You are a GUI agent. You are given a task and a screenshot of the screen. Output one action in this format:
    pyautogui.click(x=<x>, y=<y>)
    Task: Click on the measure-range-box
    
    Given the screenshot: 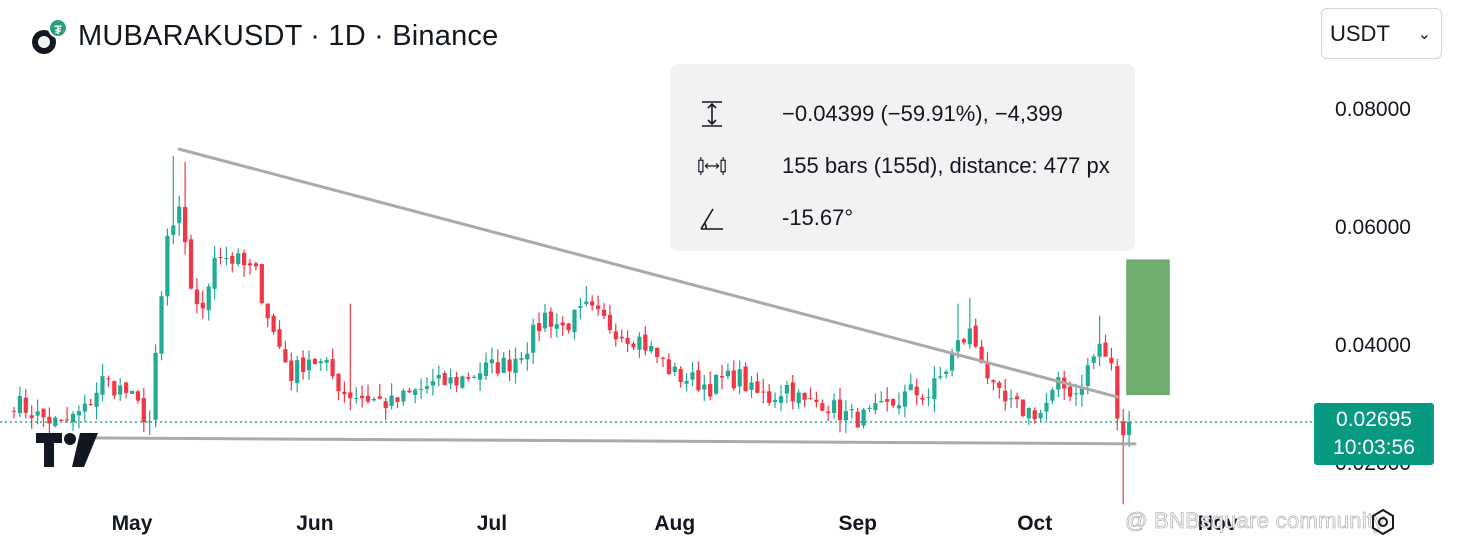 What is the action you would take?
    pyautogui.click(x=1148, y=327)
    